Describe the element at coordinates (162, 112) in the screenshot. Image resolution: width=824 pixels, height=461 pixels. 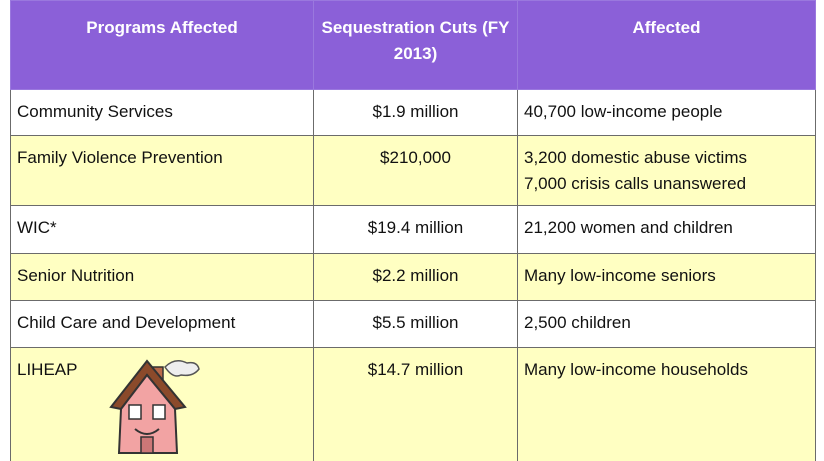
I see `table-cell: Community Services` at that location.